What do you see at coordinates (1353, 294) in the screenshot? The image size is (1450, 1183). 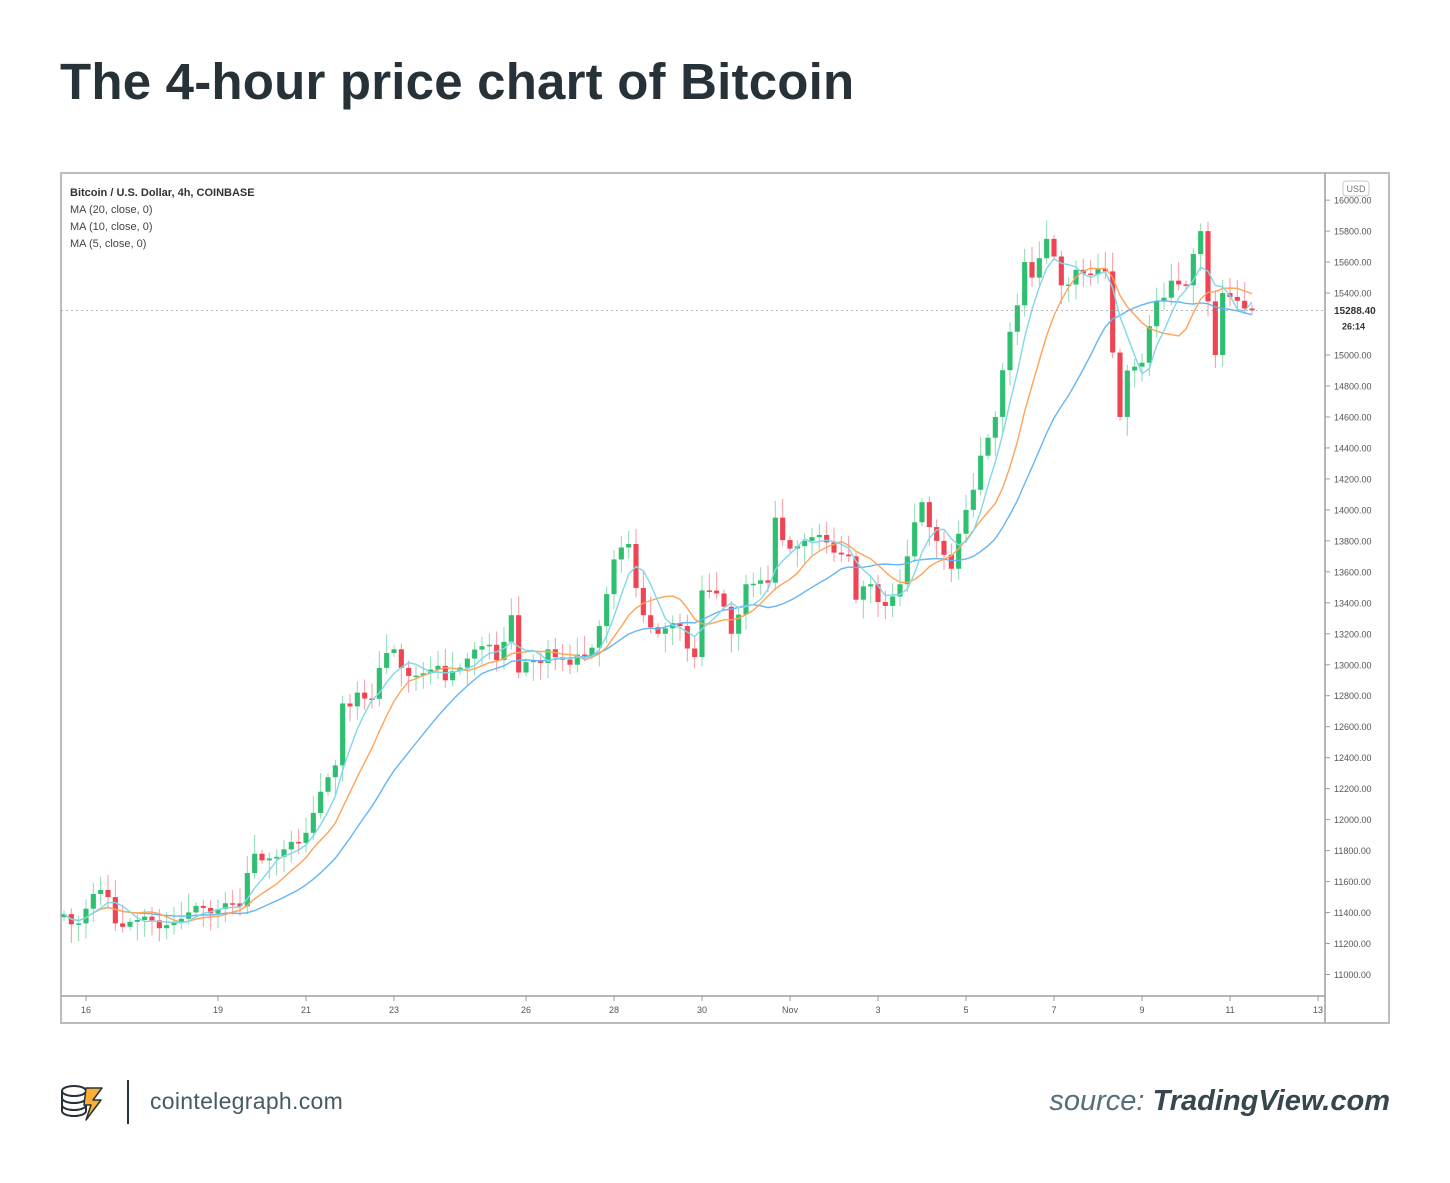 I see `y-tick-label: 15400.00` at bounding box center [1353, 294].